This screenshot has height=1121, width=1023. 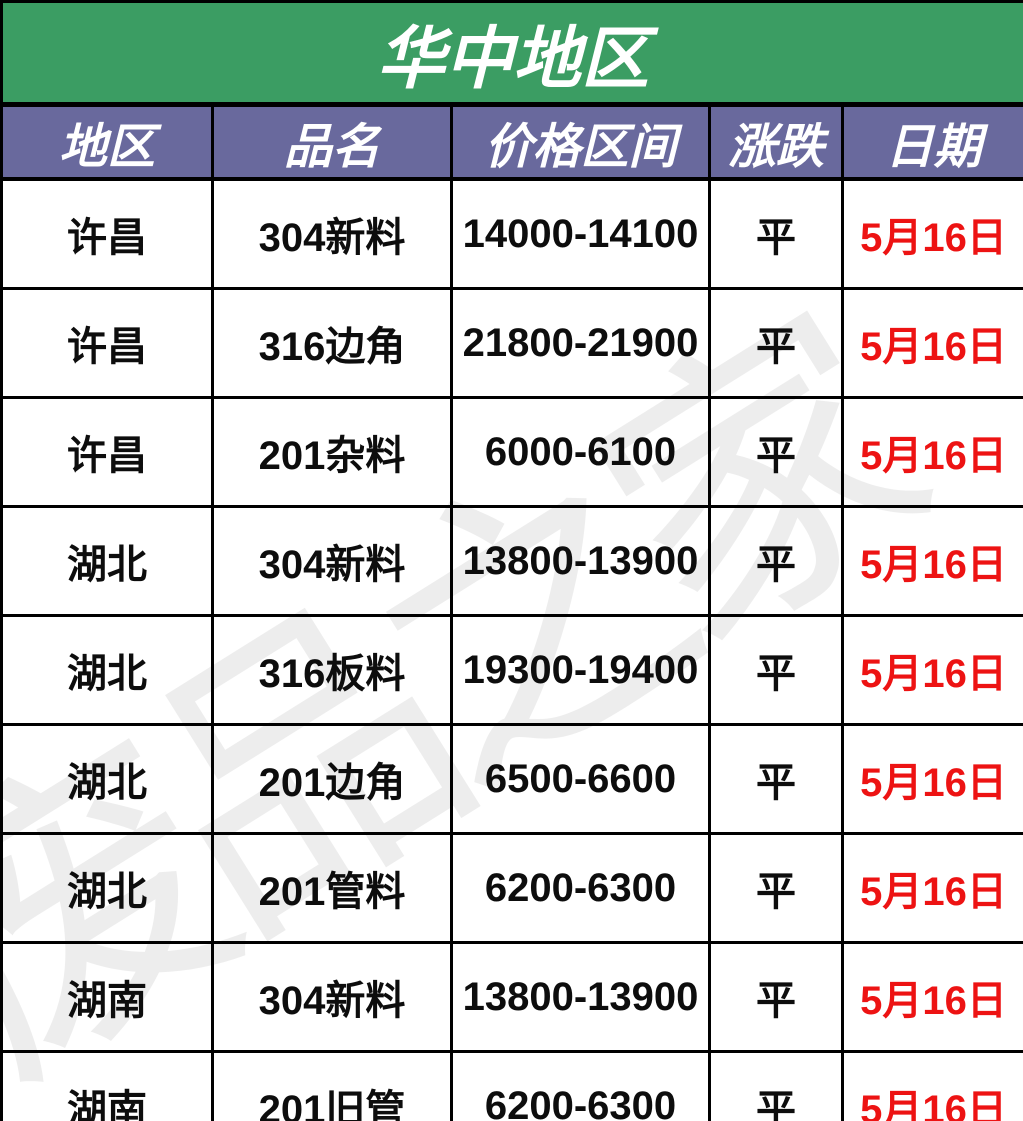 I want to click on product-cell: 316板料, so click(x=332, y=670).